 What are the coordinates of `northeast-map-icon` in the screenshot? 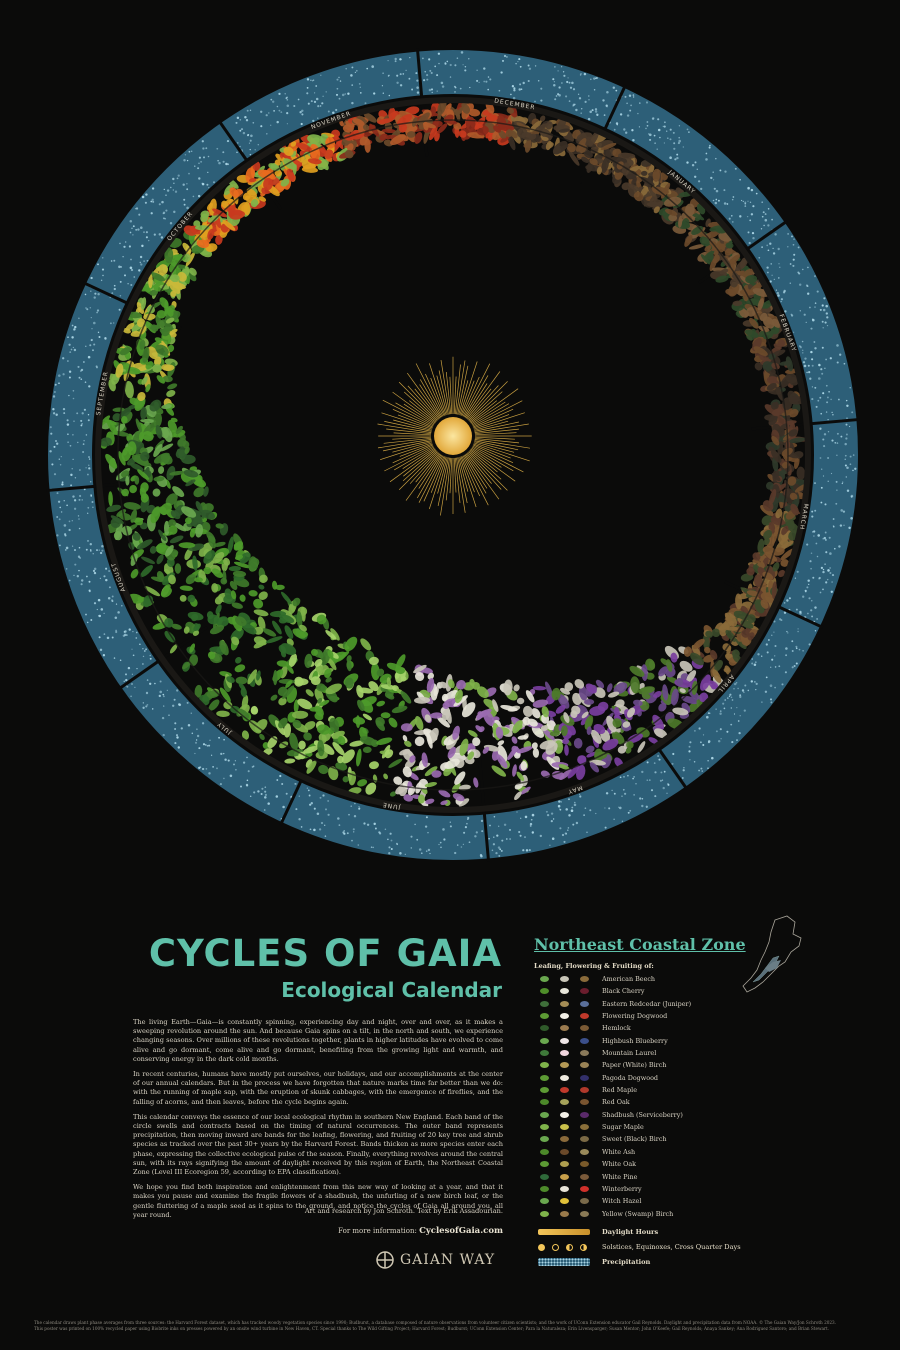 It's located at (772, 954).